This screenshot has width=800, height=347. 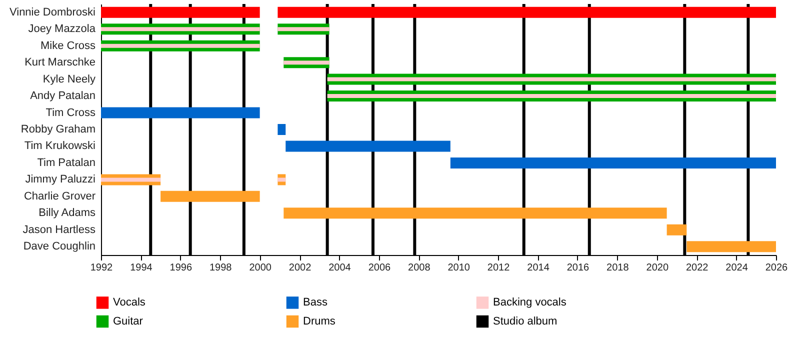 What do you see at coordinates (71, 112) in the screenshot?
I see `y-tick-label: Tim Cross` at bounding box center [71, 112].